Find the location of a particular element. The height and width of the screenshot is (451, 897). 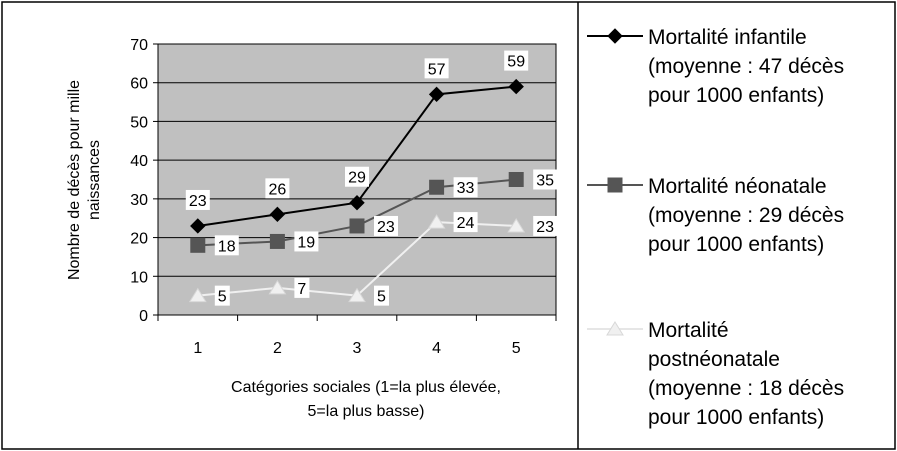

x-axis-title-line-2: 5=la plus basse) is located at coordinates (366, 411).